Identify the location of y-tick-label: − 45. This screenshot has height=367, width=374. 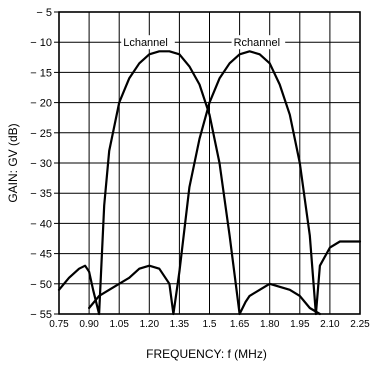
(41, 255).